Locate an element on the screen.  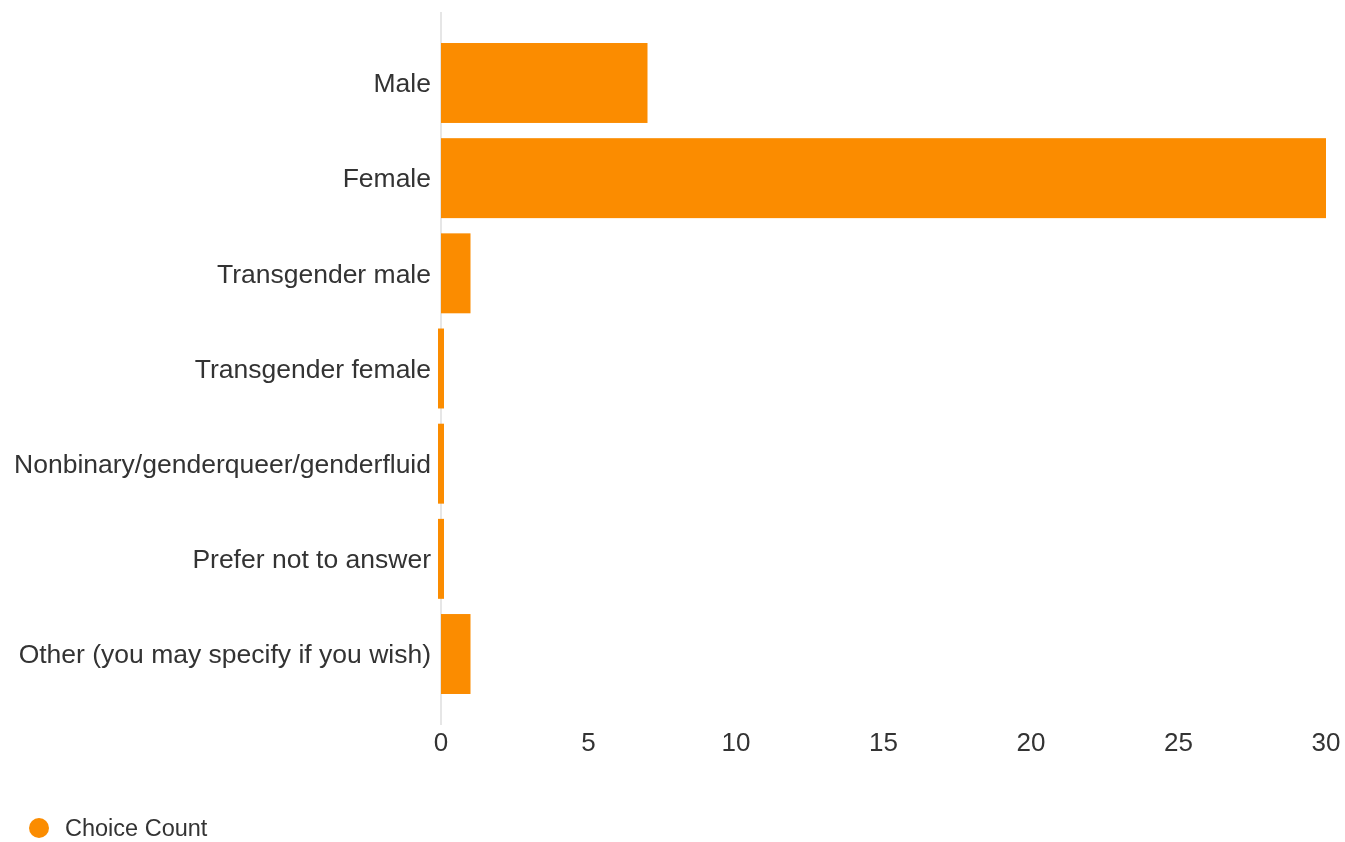
legend-label: Choice Count is located at coordinates (136, 828).